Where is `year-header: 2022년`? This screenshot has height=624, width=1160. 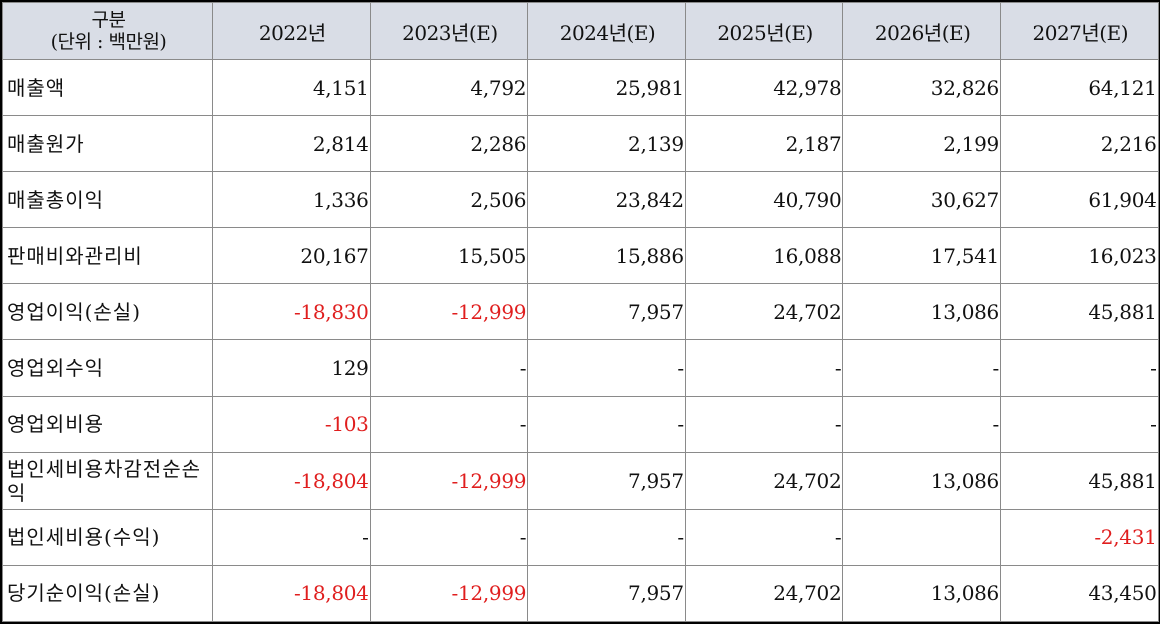 year-header: 2022년 is located at coordinates (291, 31).